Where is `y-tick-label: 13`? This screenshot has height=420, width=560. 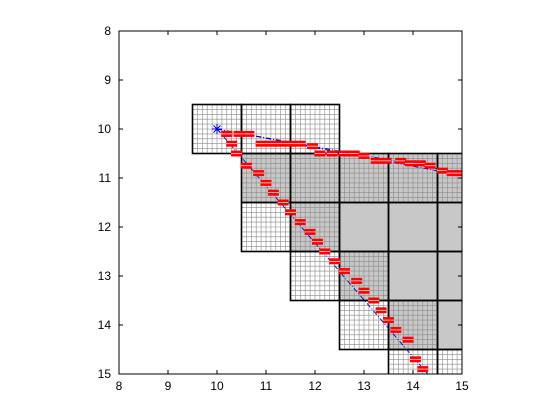
y-tick-label: 13 is located at coordinates (105, 276).